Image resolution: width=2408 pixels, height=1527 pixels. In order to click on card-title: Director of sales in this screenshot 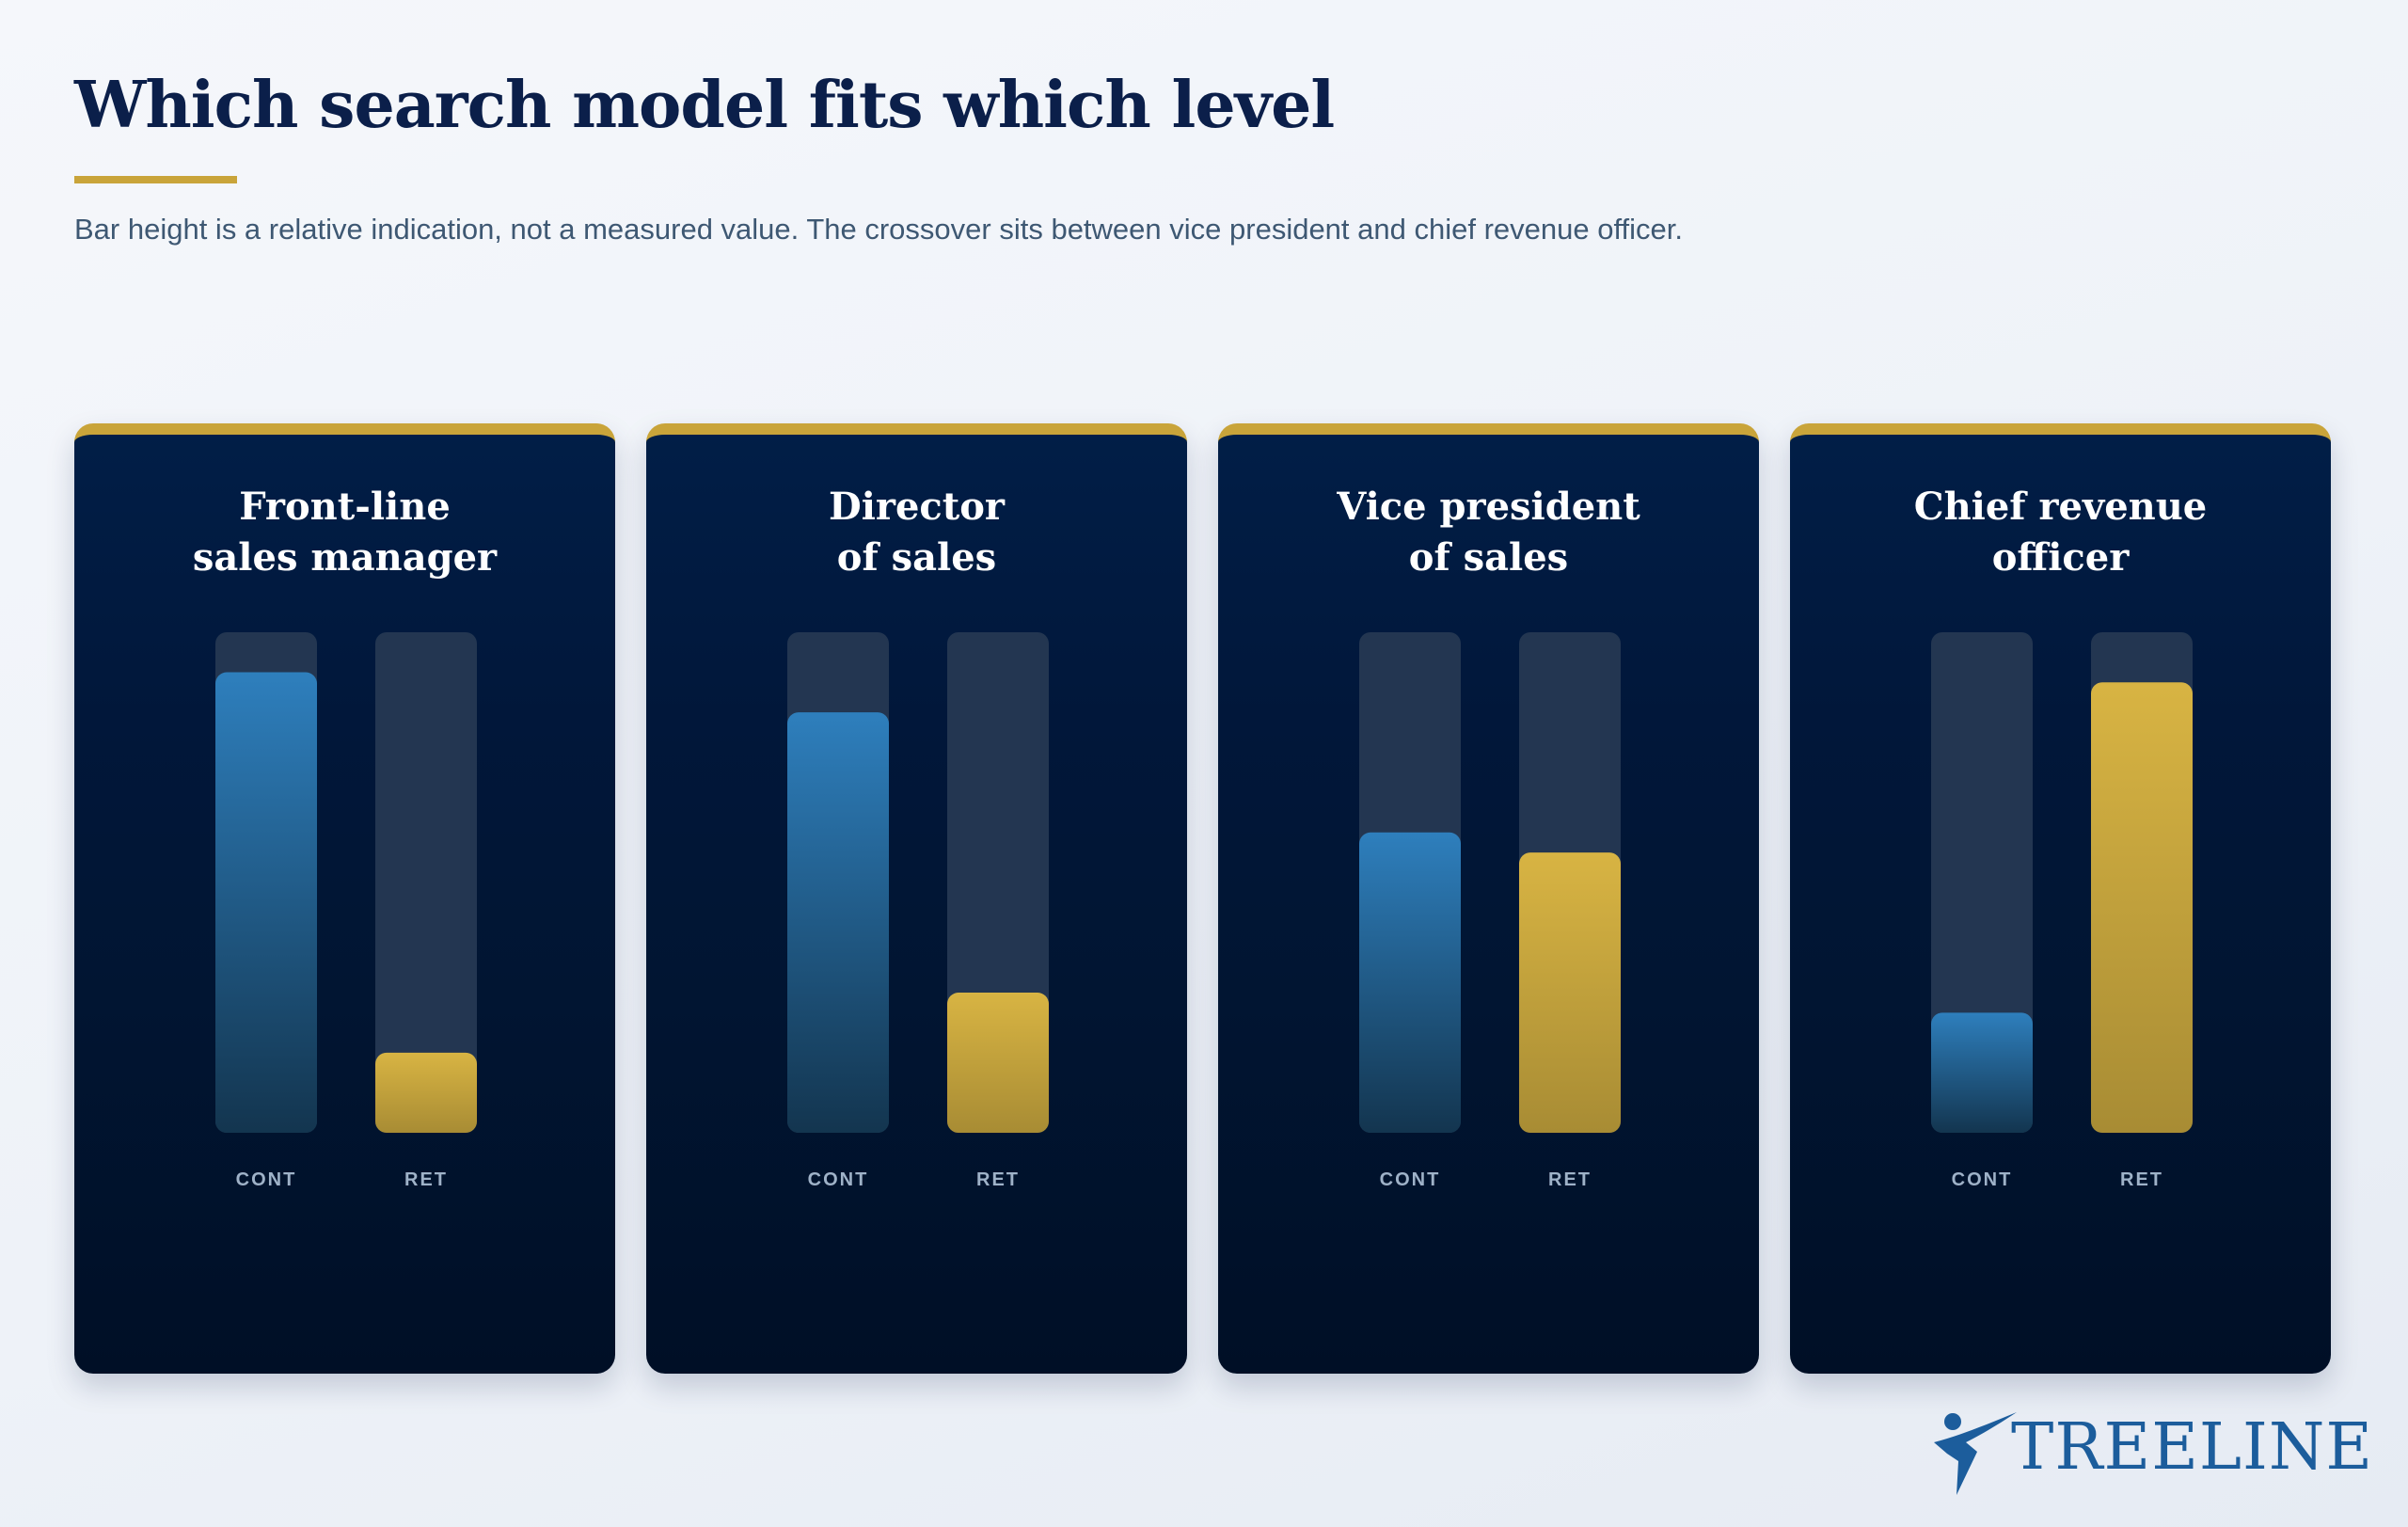, I will do `click(917, 532)`.